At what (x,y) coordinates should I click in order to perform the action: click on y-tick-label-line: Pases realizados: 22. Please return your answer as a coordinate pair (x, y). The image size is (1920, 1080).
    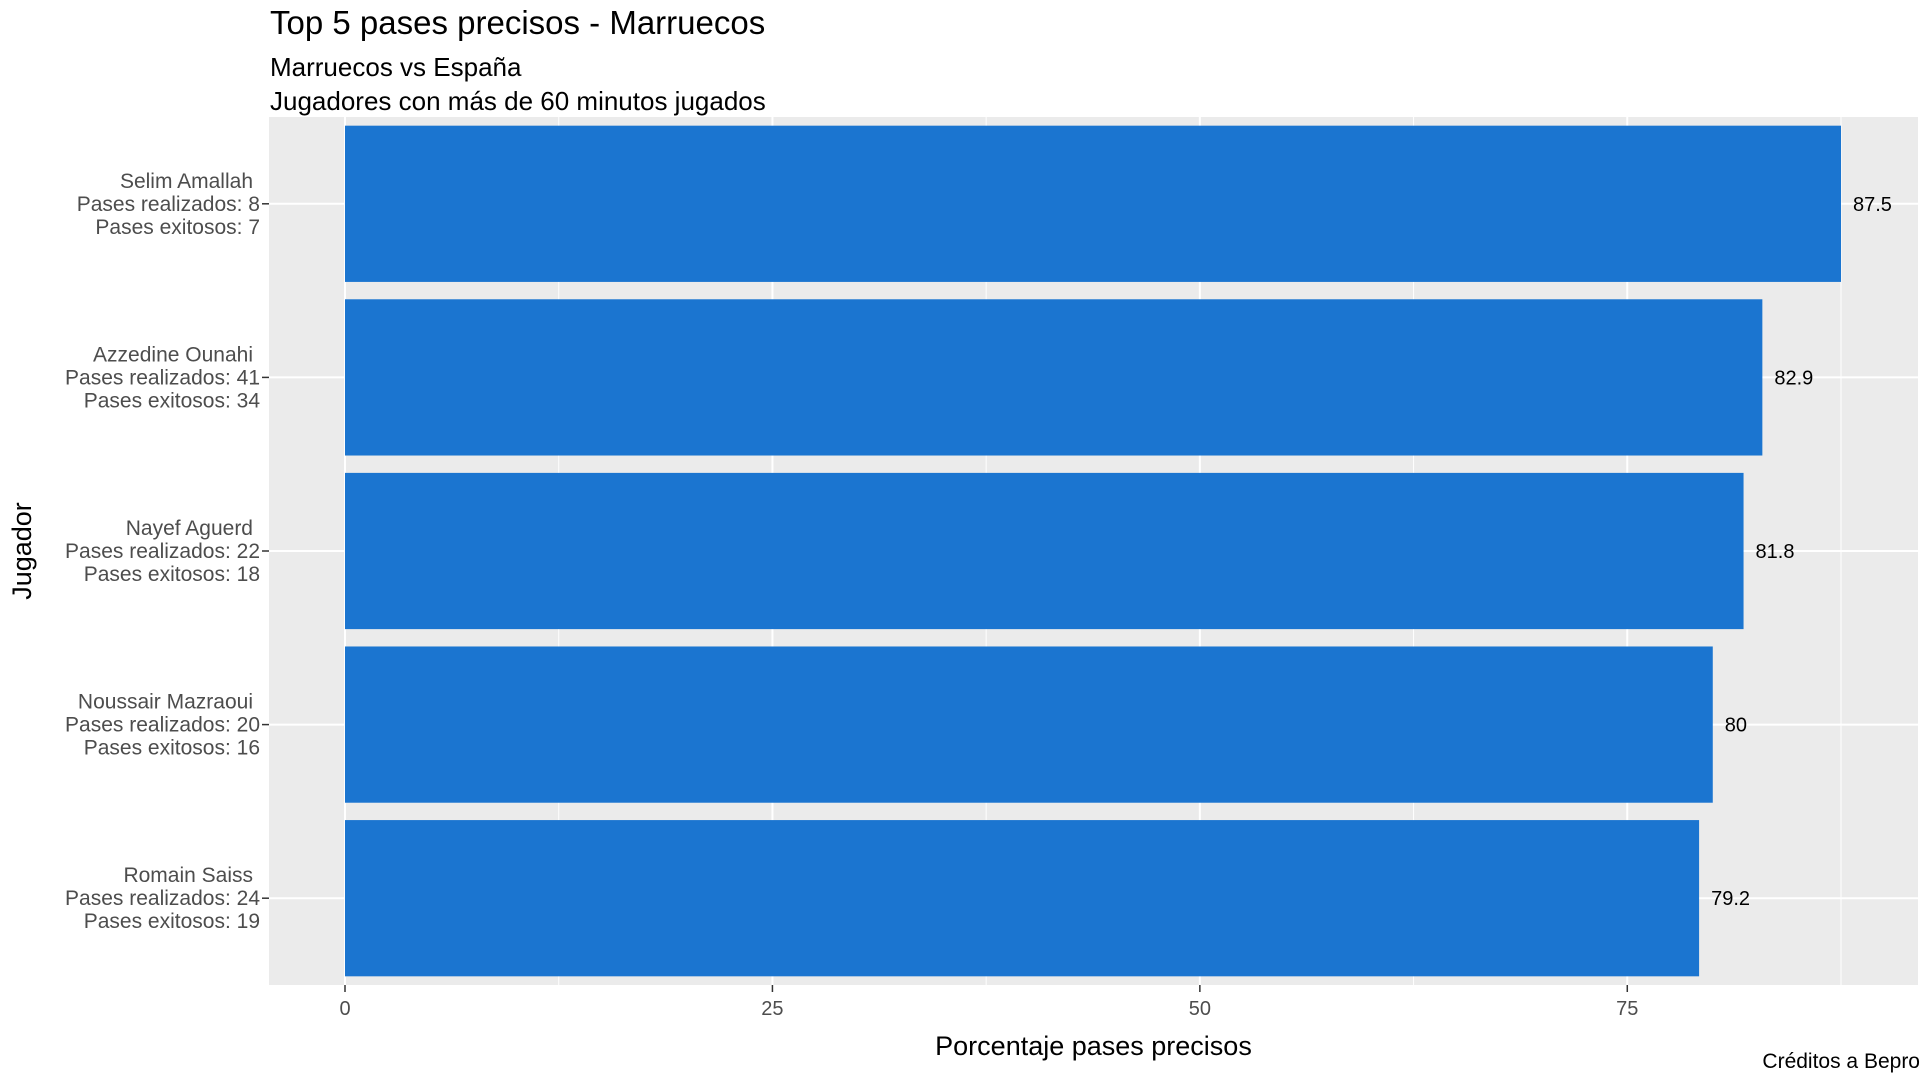
    Looking at the image, I should click on (162, 551).